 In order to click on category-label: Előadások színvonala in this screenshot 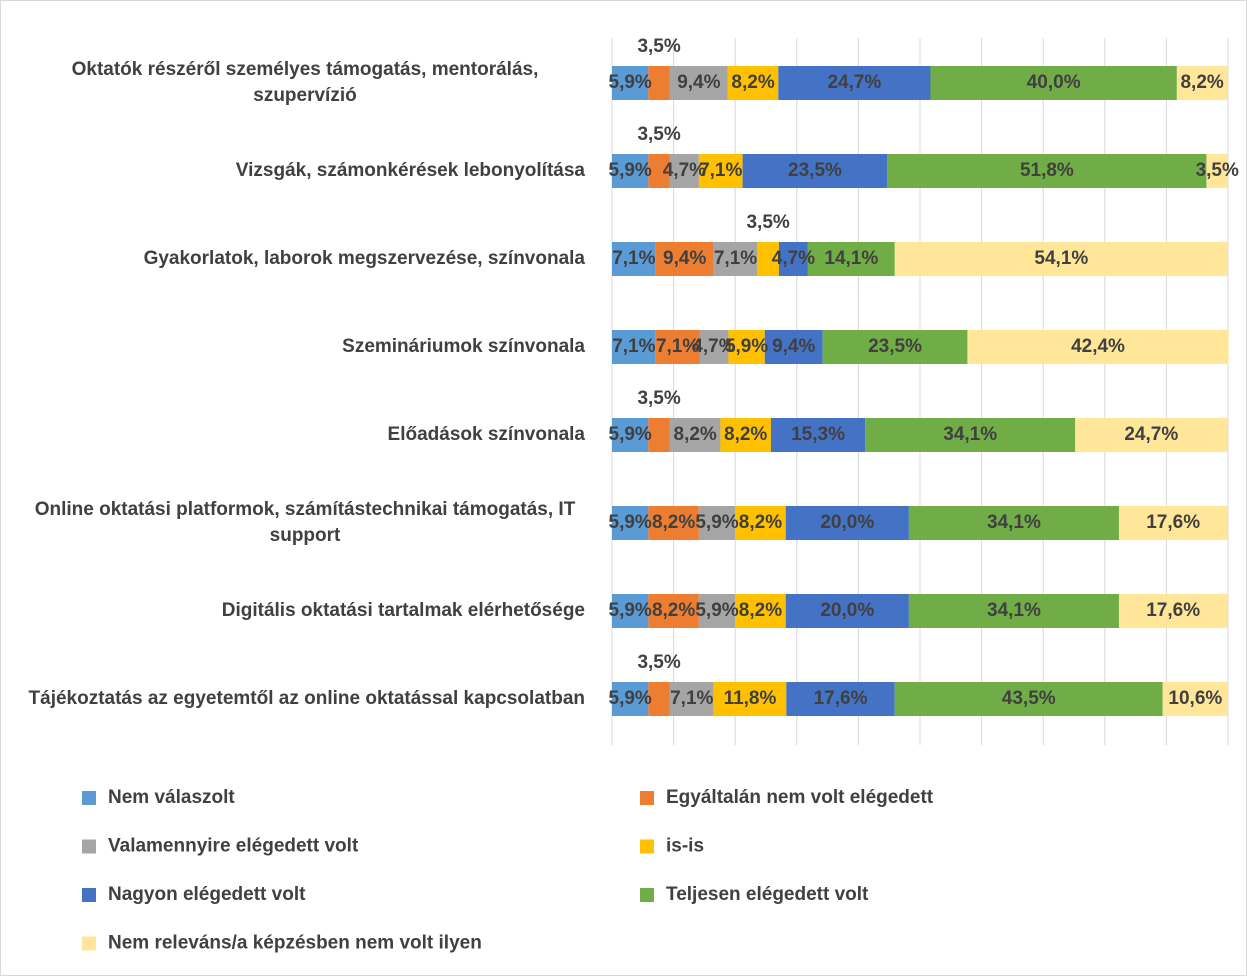, I will do `click(486, 434)`.